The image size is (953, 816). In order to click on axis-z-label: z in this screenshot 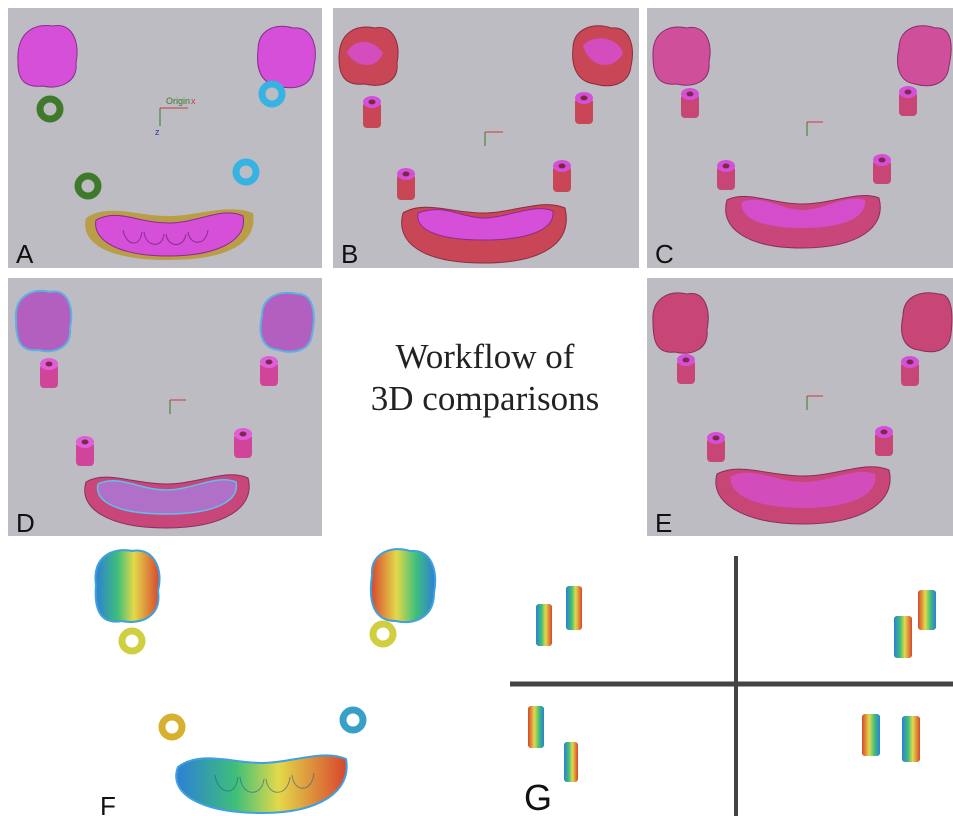, I will do `click(157, 132)`.